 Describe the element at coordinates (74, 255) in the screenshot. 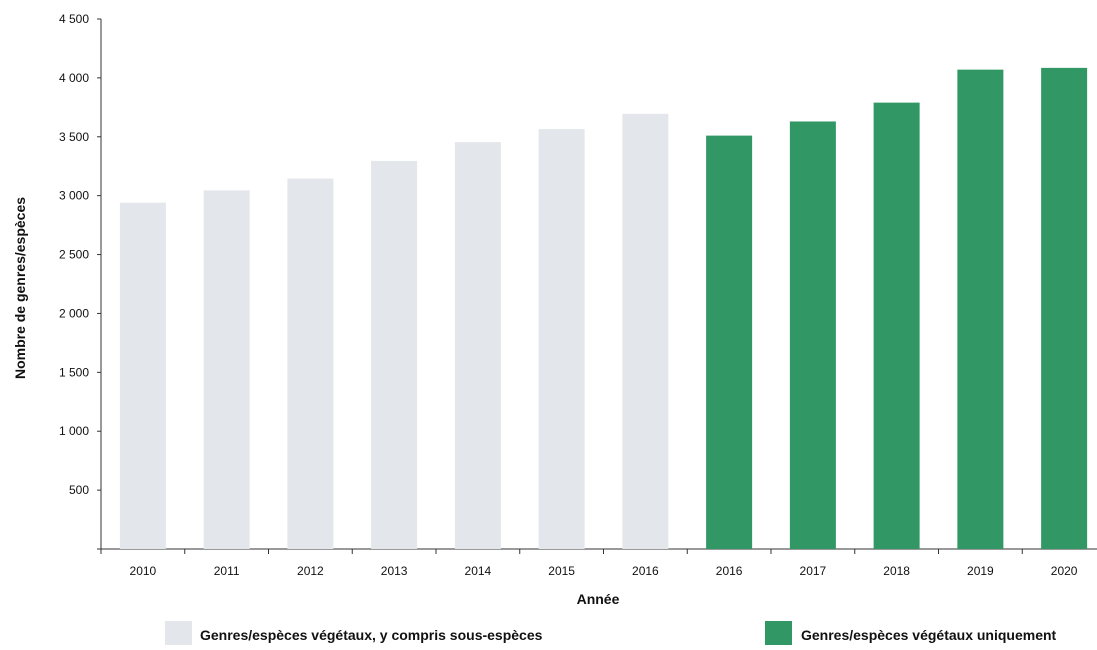

I see `y-tick-label: 2 500` at that location.